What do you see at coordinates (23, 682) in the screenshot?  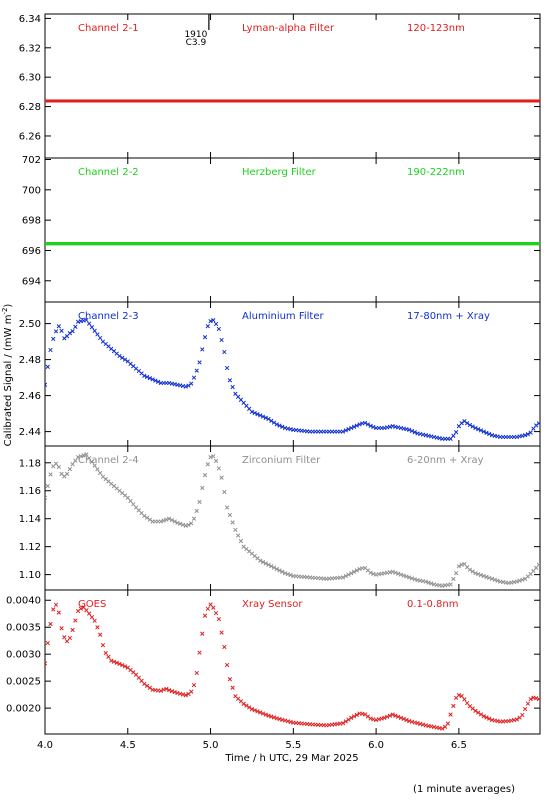 I see `y-tick-label: 0.0025` at bounding box center [23, 682].